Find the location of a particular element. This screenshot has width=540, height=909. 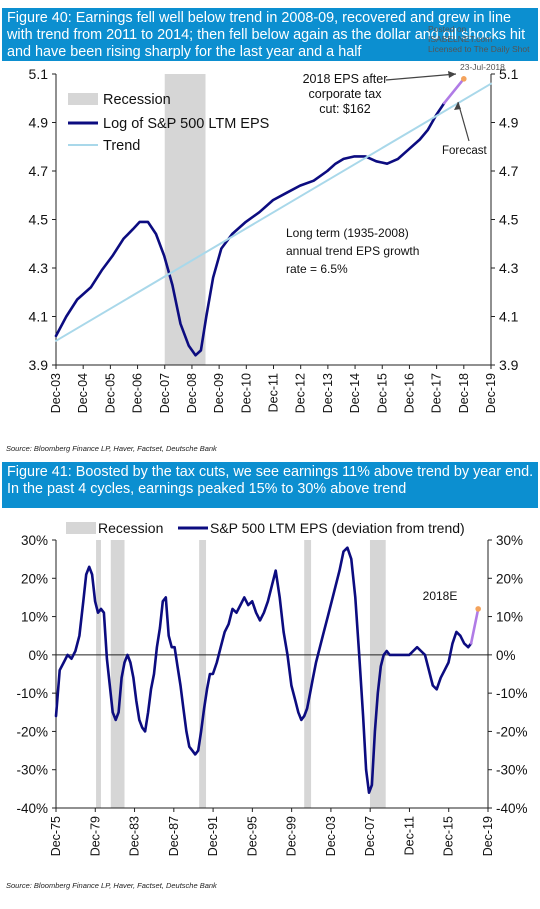

y-tick-label: -20% is located at coordinates (32, 731).